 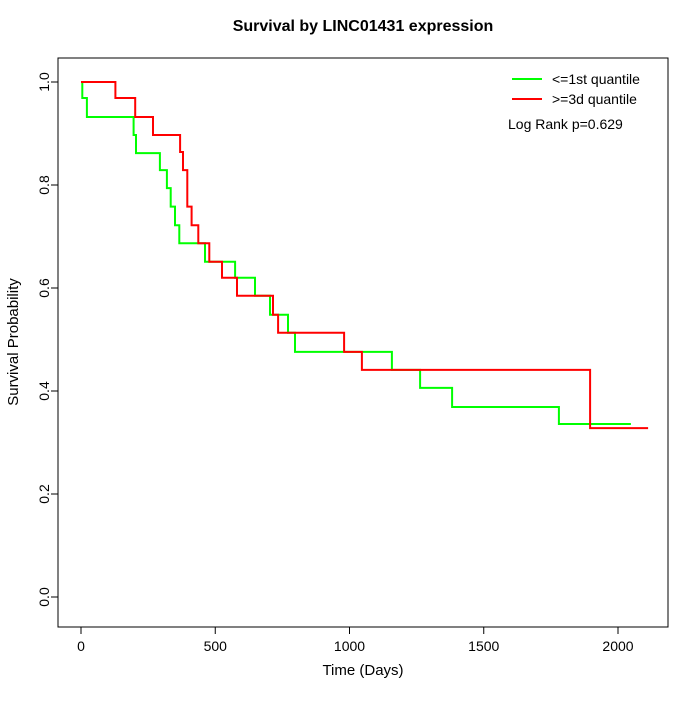 What do you see at coordinates (594, 99) in the screenshot?
I see `legend-label-3d-quantile: >=3d quantile` at bounding box center [594, 99].